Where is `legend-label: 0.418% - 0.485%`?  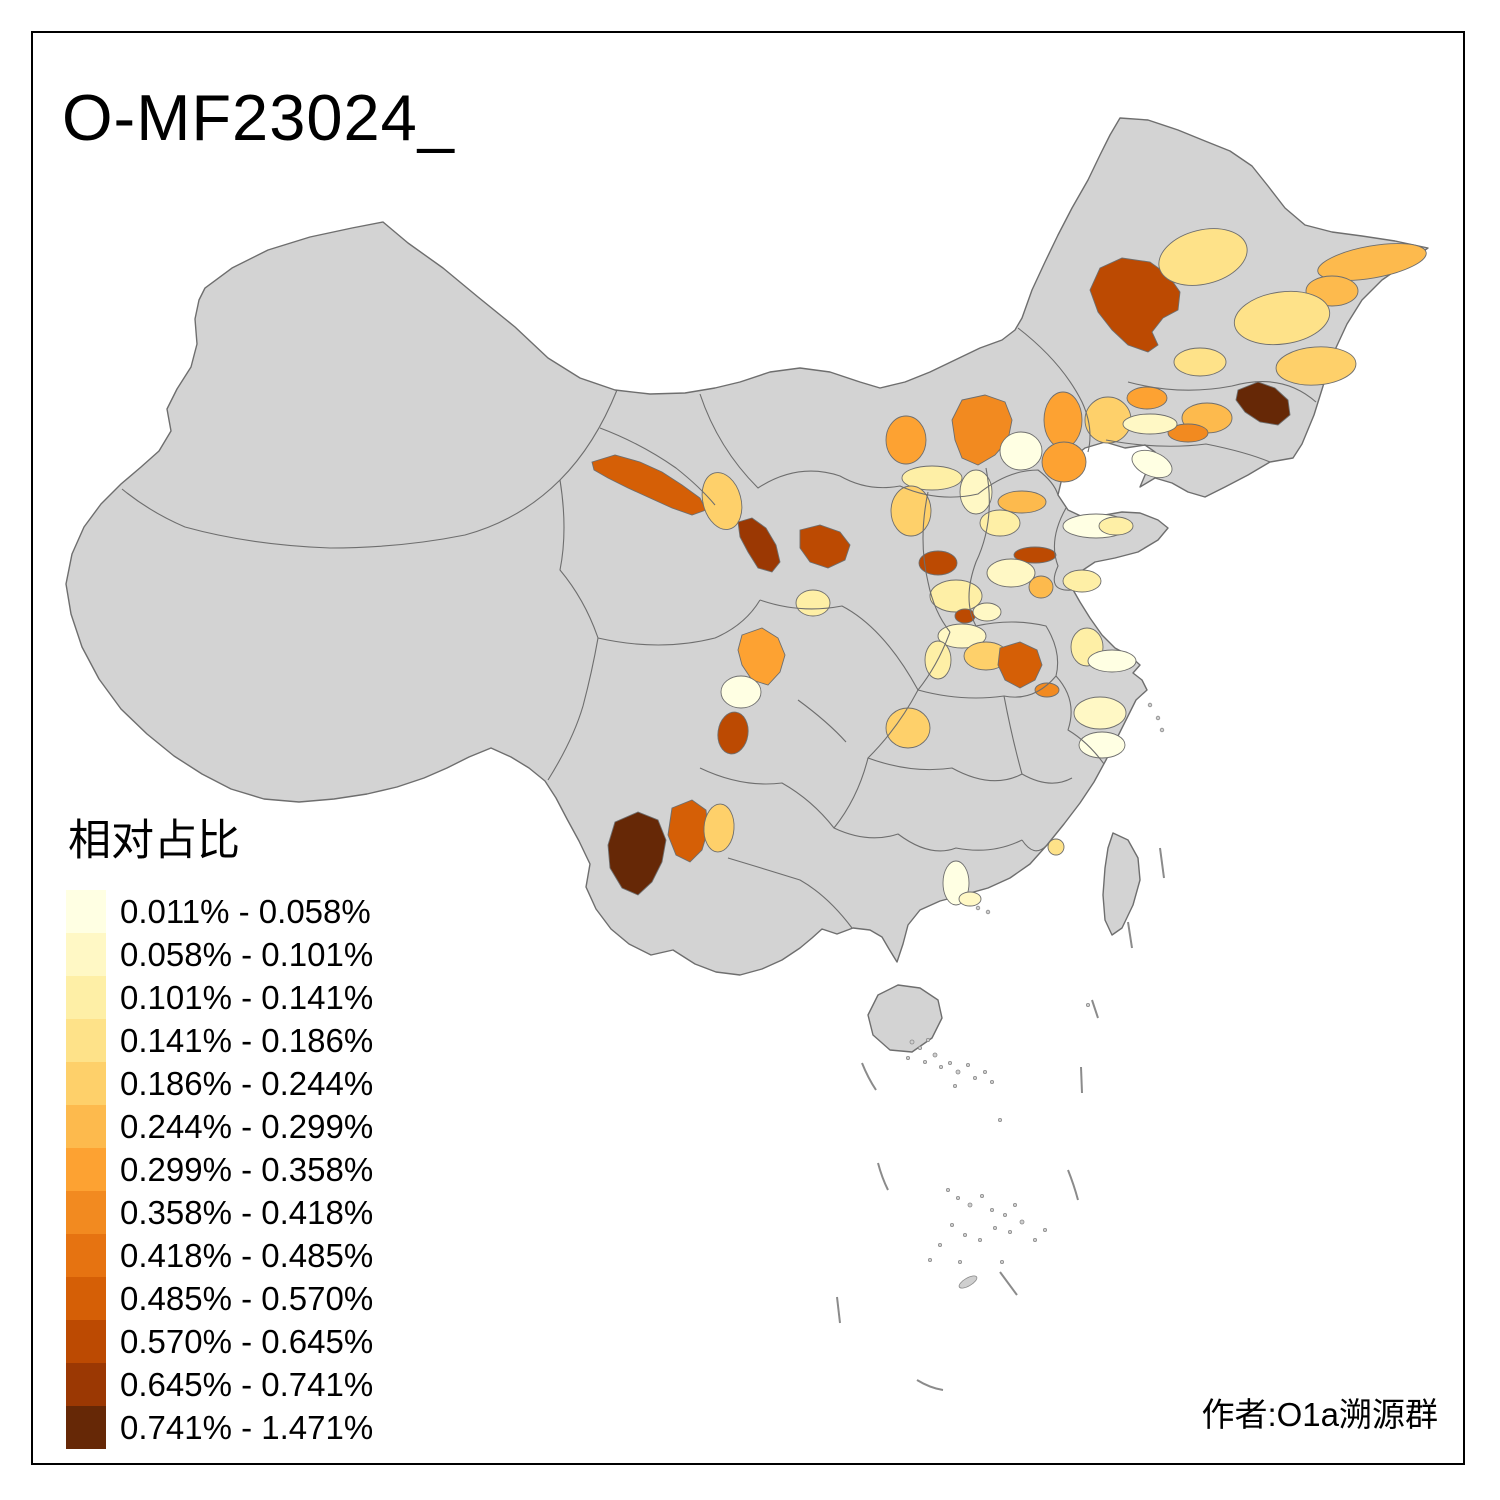
legend-label: 0.418% - 0.485% is located at coordinates (247, 1255).